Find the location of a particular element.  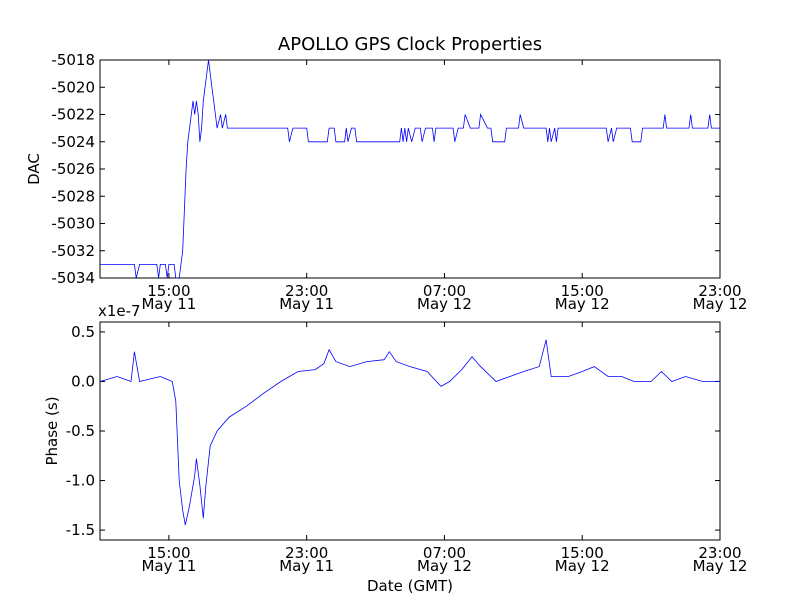

ytick-label: -5022 is located at coordinates (73, 115).